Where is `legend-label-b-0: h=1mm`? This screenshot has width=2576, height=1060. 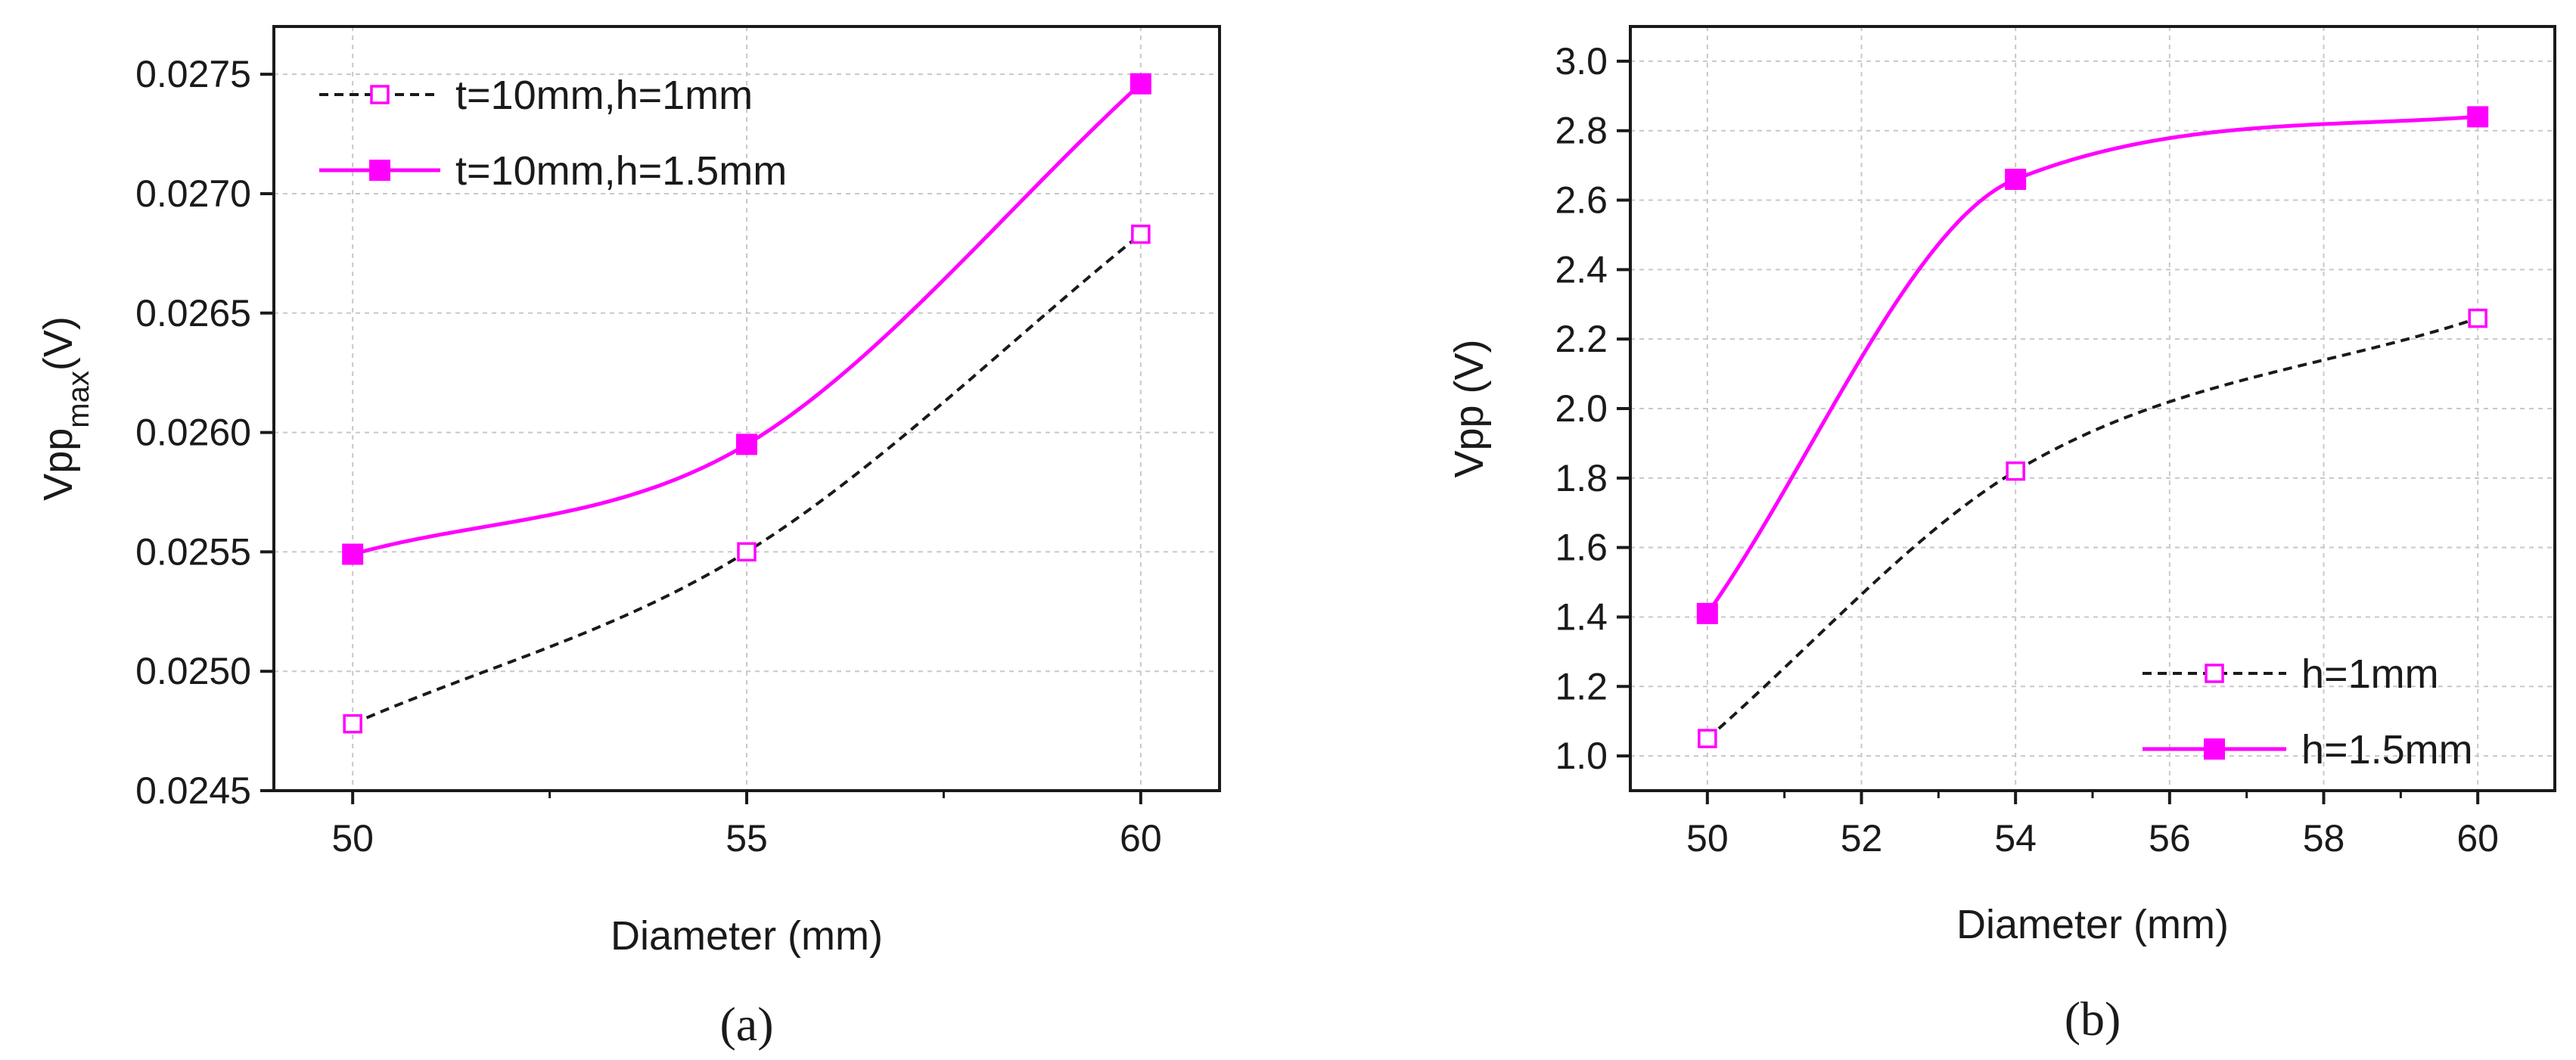
legend-label-b-0: h=1mm is located at coordinates (2370, 674).